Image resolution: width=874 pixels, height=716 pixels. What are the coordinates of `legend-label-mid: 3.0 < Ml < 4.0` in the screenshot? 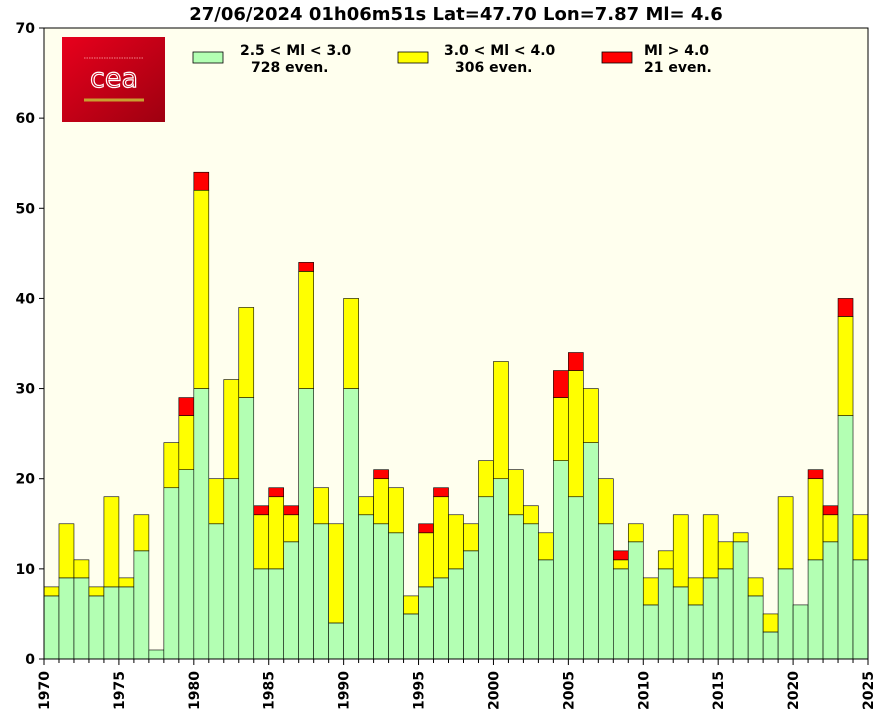 It's located at (500, 51).